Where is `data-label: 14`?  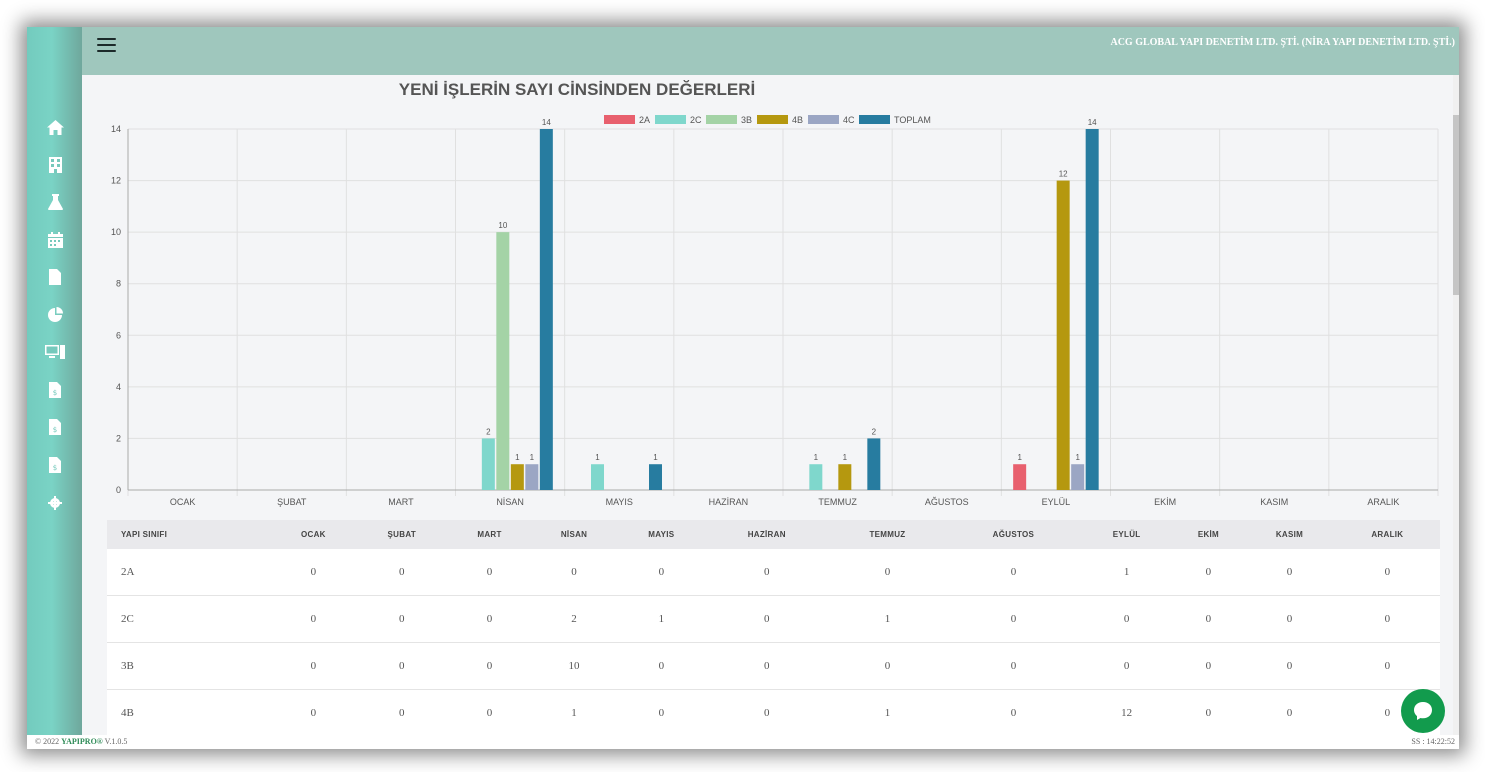 data-label: 14 is located at coordinates (1092, 122).